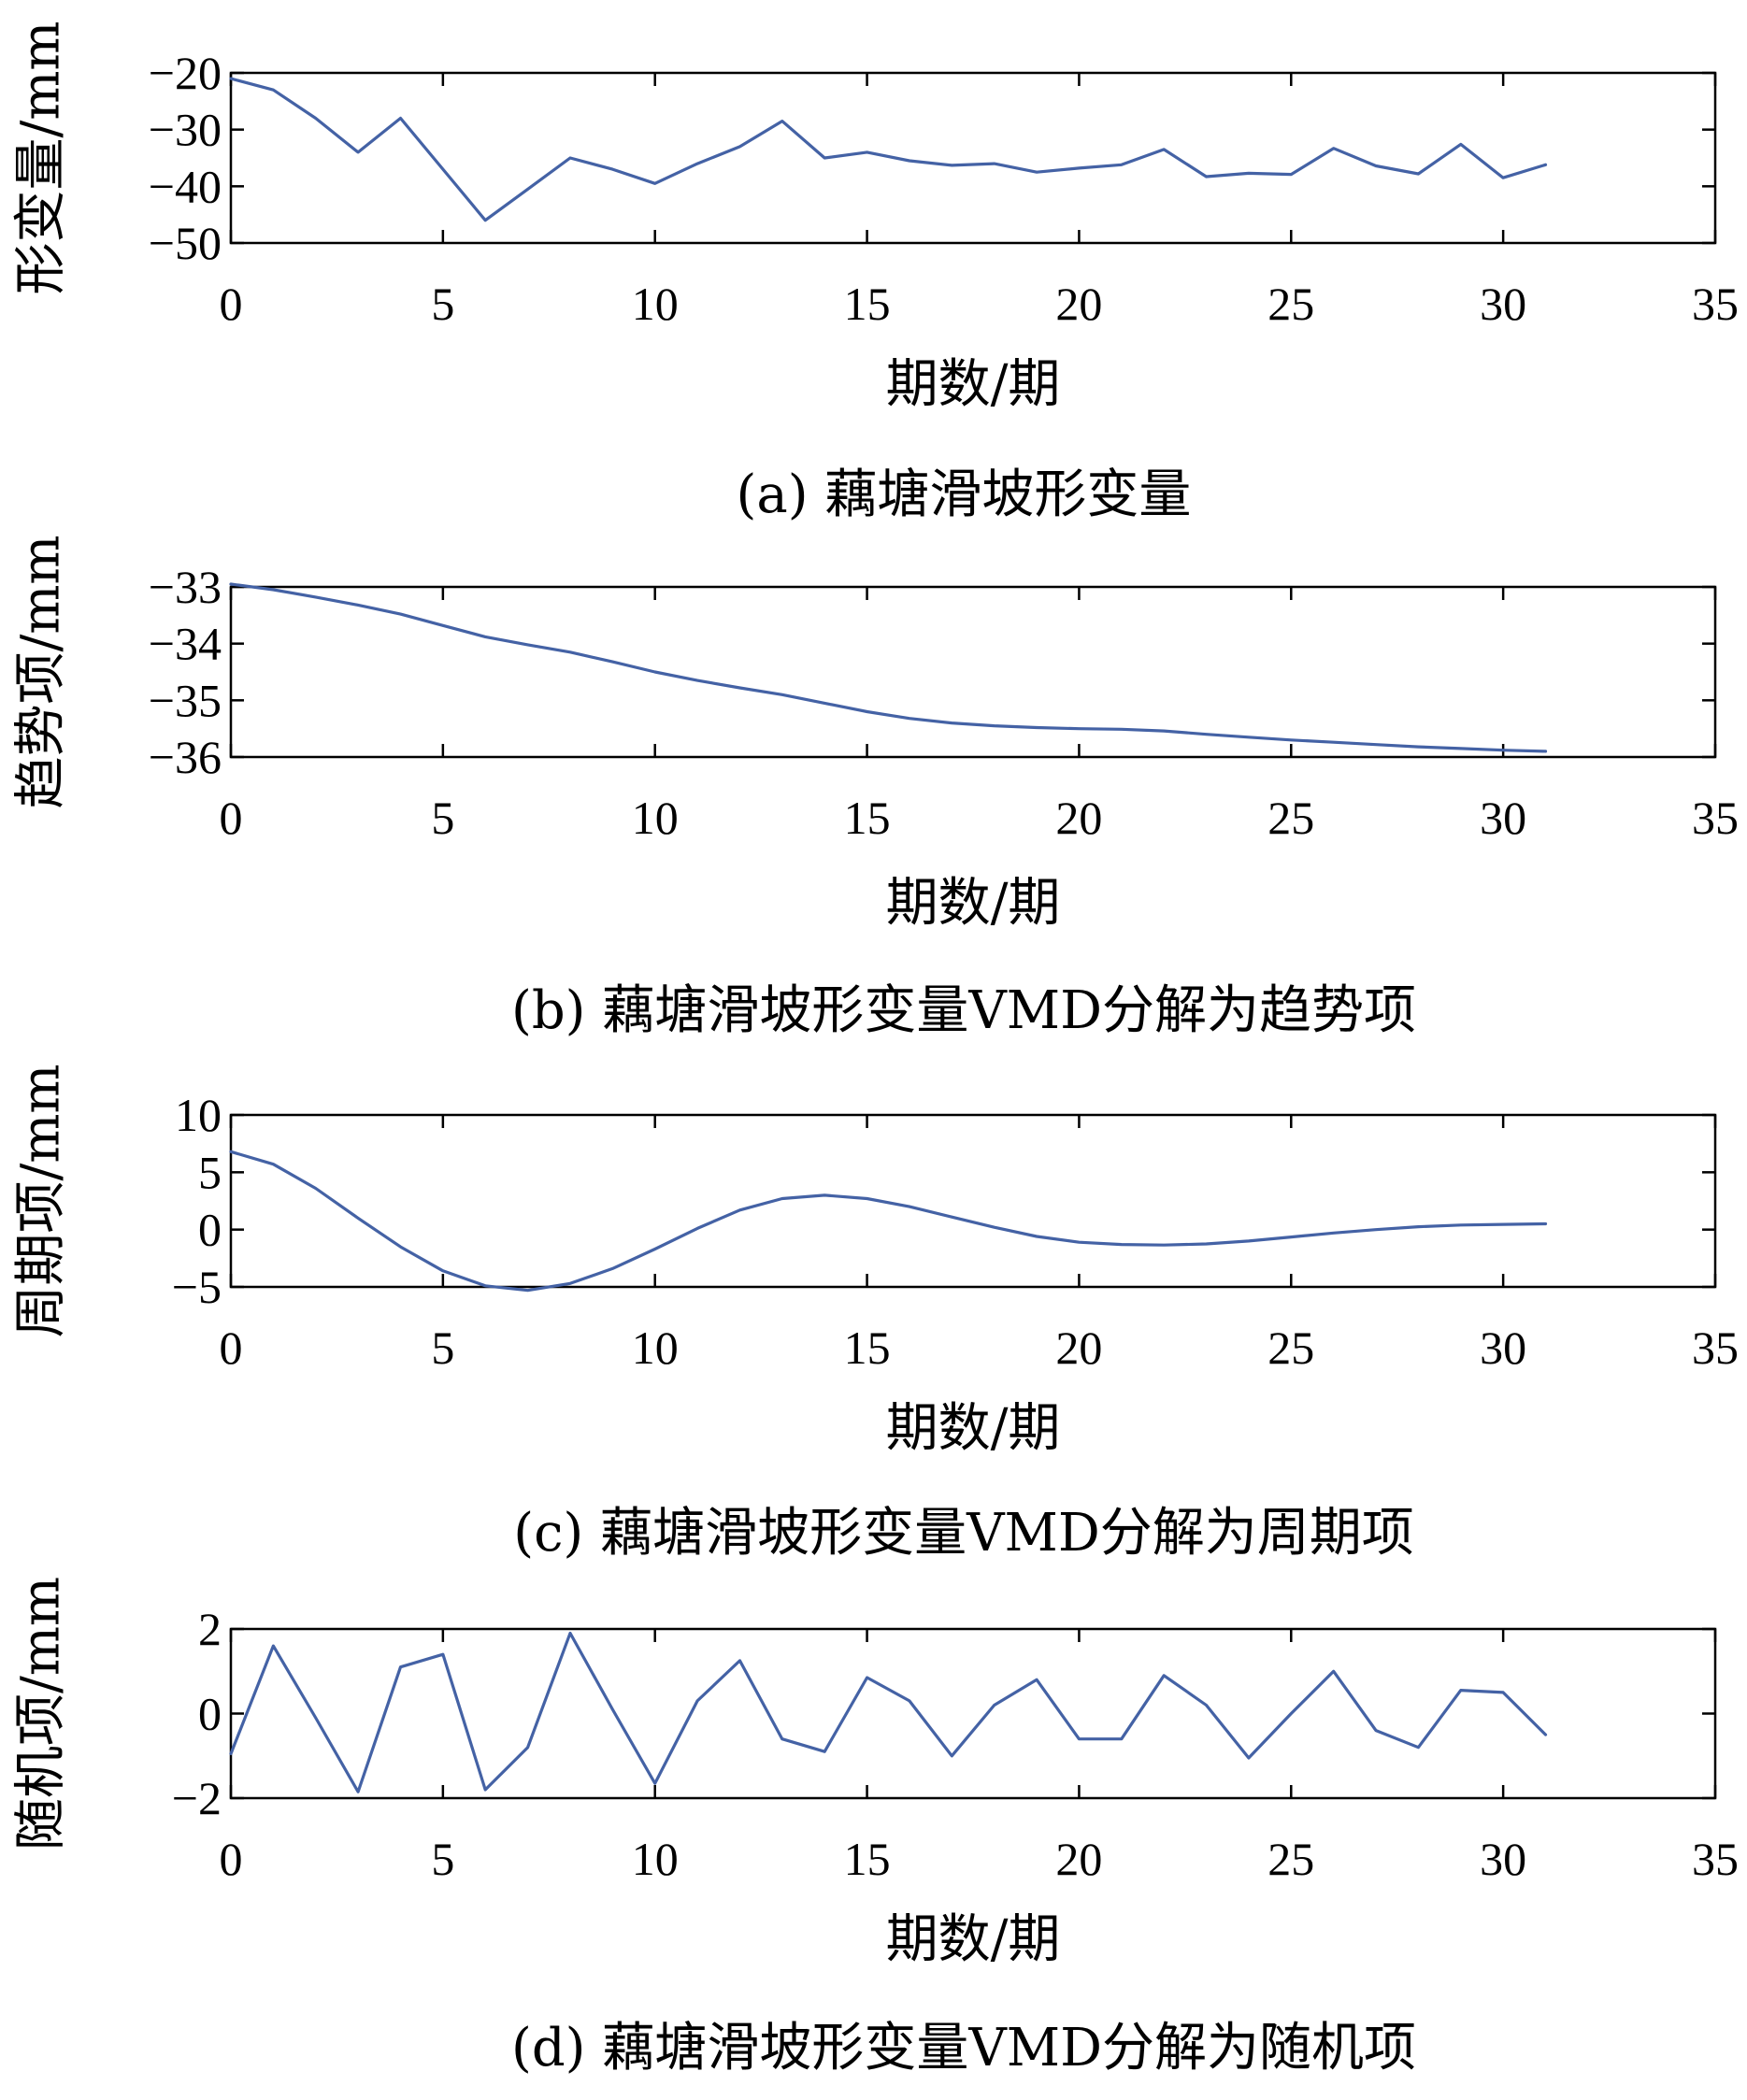 This screenshot has height=2100, width=1747. Describe the element at coordinates (1078, 1859) in the screenshot. I see `x-tick-label-d: 20` at that location.